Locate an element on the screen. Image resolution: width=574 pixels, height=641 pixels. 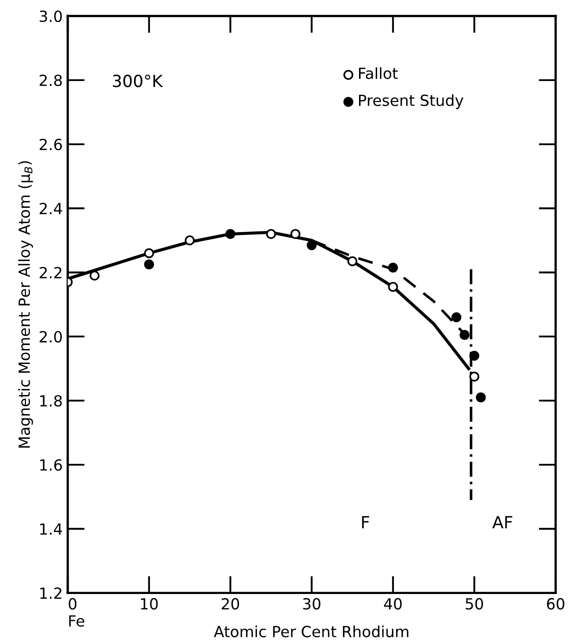
x-tick-label: 40 is located at coordinates (393, 604).